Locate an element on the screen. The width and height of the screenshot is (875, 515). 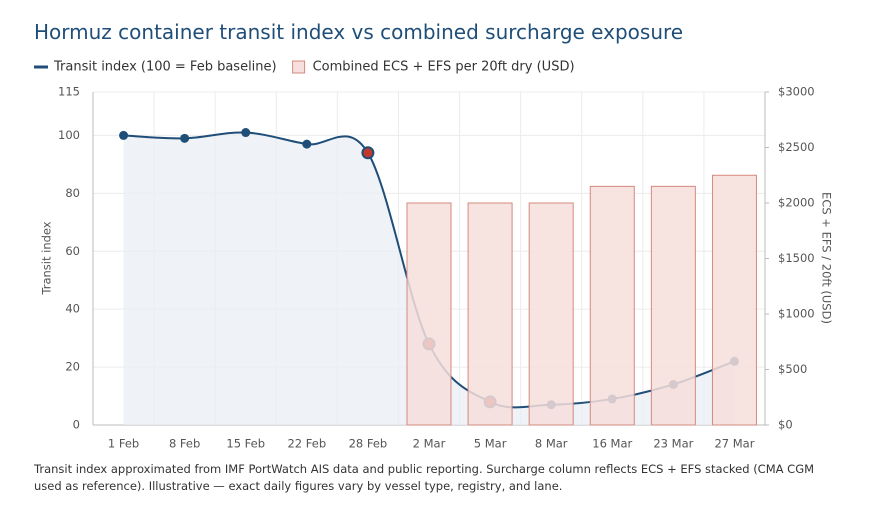
y2-tick-label: $1500 is located at coordinates (796, 258).